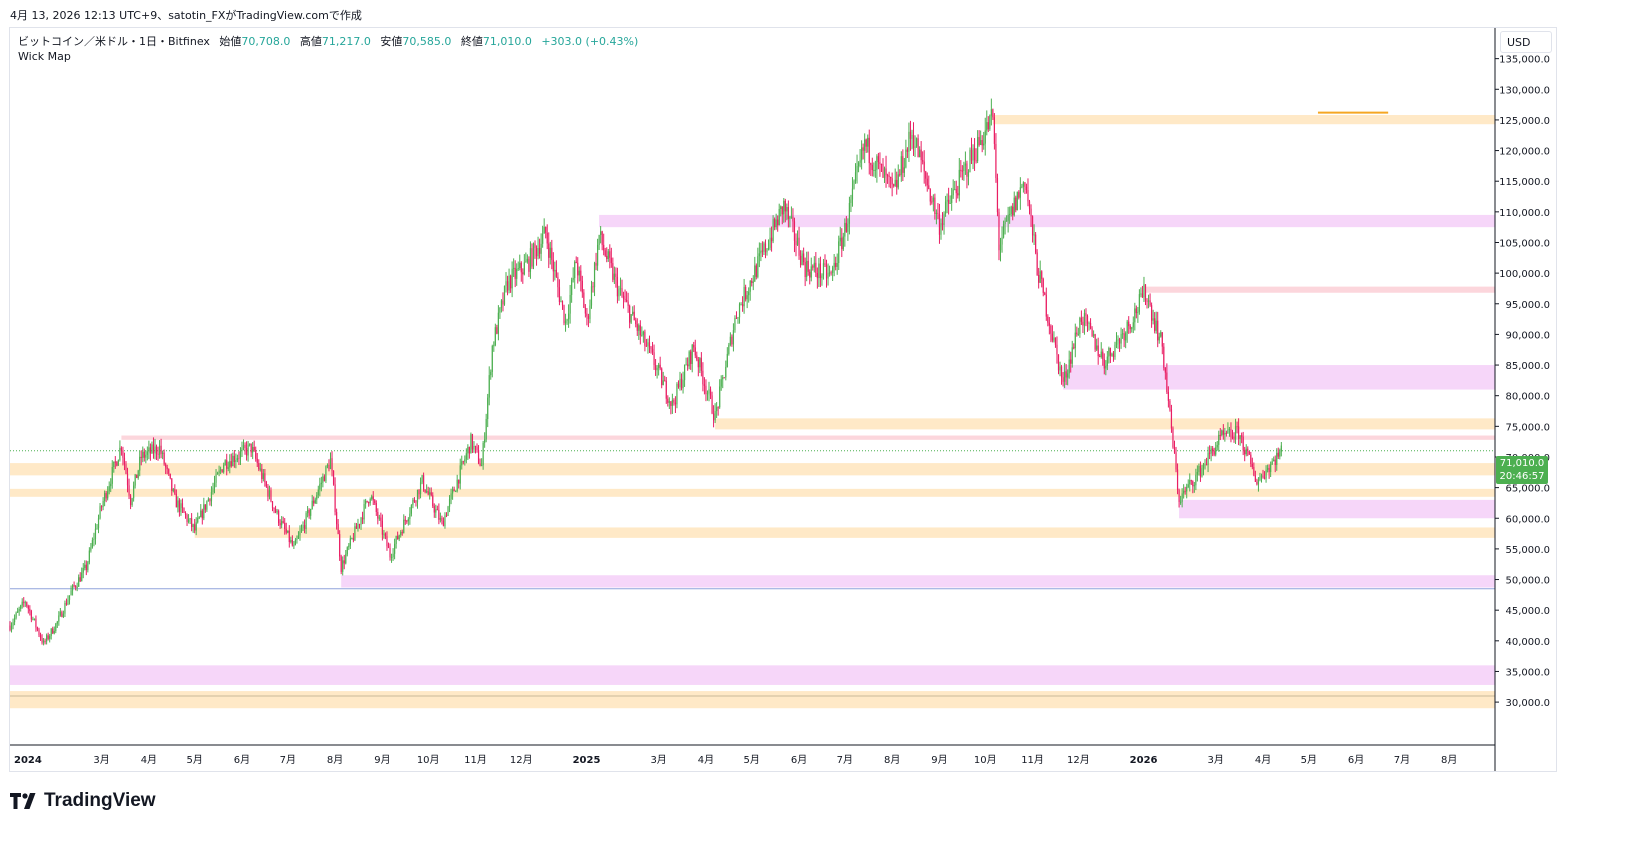  What do you see at coordinates (1522, 470) in the screenshot?
I see `last-price-tag: 71,010.0 20:46:57` at bounding box center [1522, 470].